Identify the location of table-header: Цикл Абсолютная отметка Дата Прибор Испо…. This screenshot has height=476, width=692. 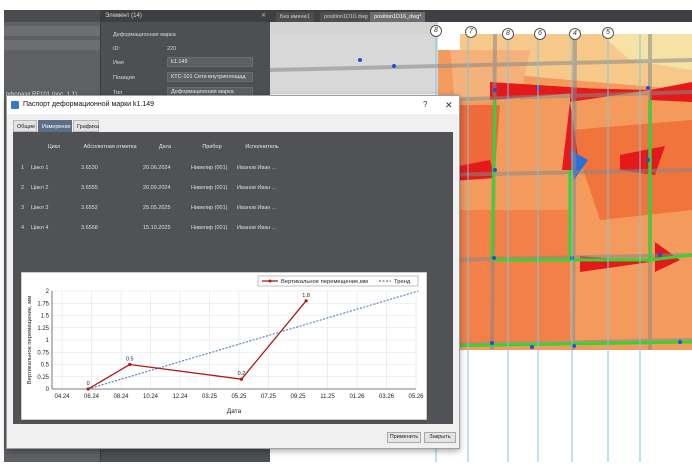
(154, 147).